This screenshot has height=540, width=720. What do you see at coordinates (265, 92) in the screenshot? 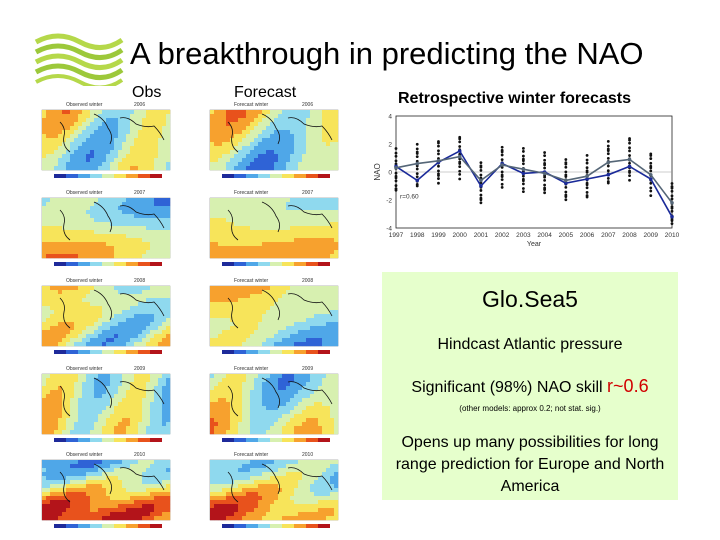
I see `forecast-column-label: Forecast` at bounding box center [265, 92].